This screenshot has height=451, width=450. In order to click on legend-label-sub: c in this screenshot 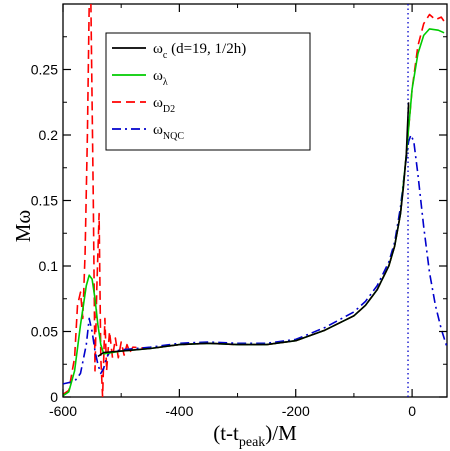, I will do `click(165, 55)`.